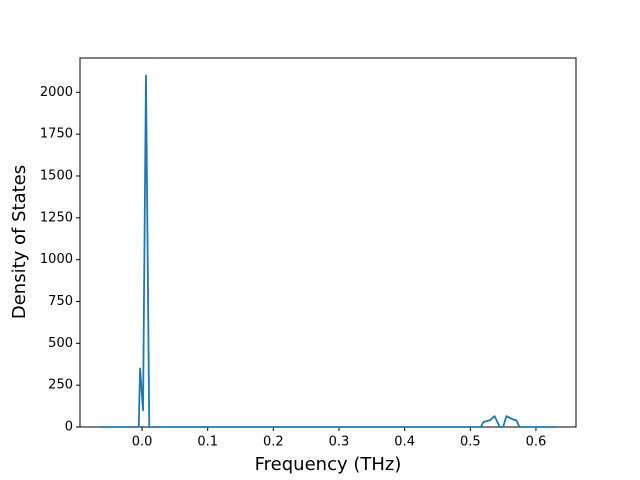 The image size is (640, 480). I want to click on x-tick-label: 0.5, so click(470, 442).